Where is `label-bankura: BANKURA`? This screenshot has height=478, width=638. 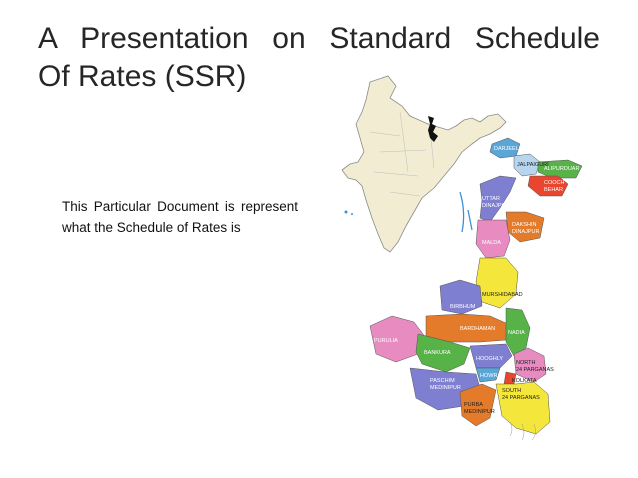
label-bankura: BANKURA is located at coordinates (437, 353).